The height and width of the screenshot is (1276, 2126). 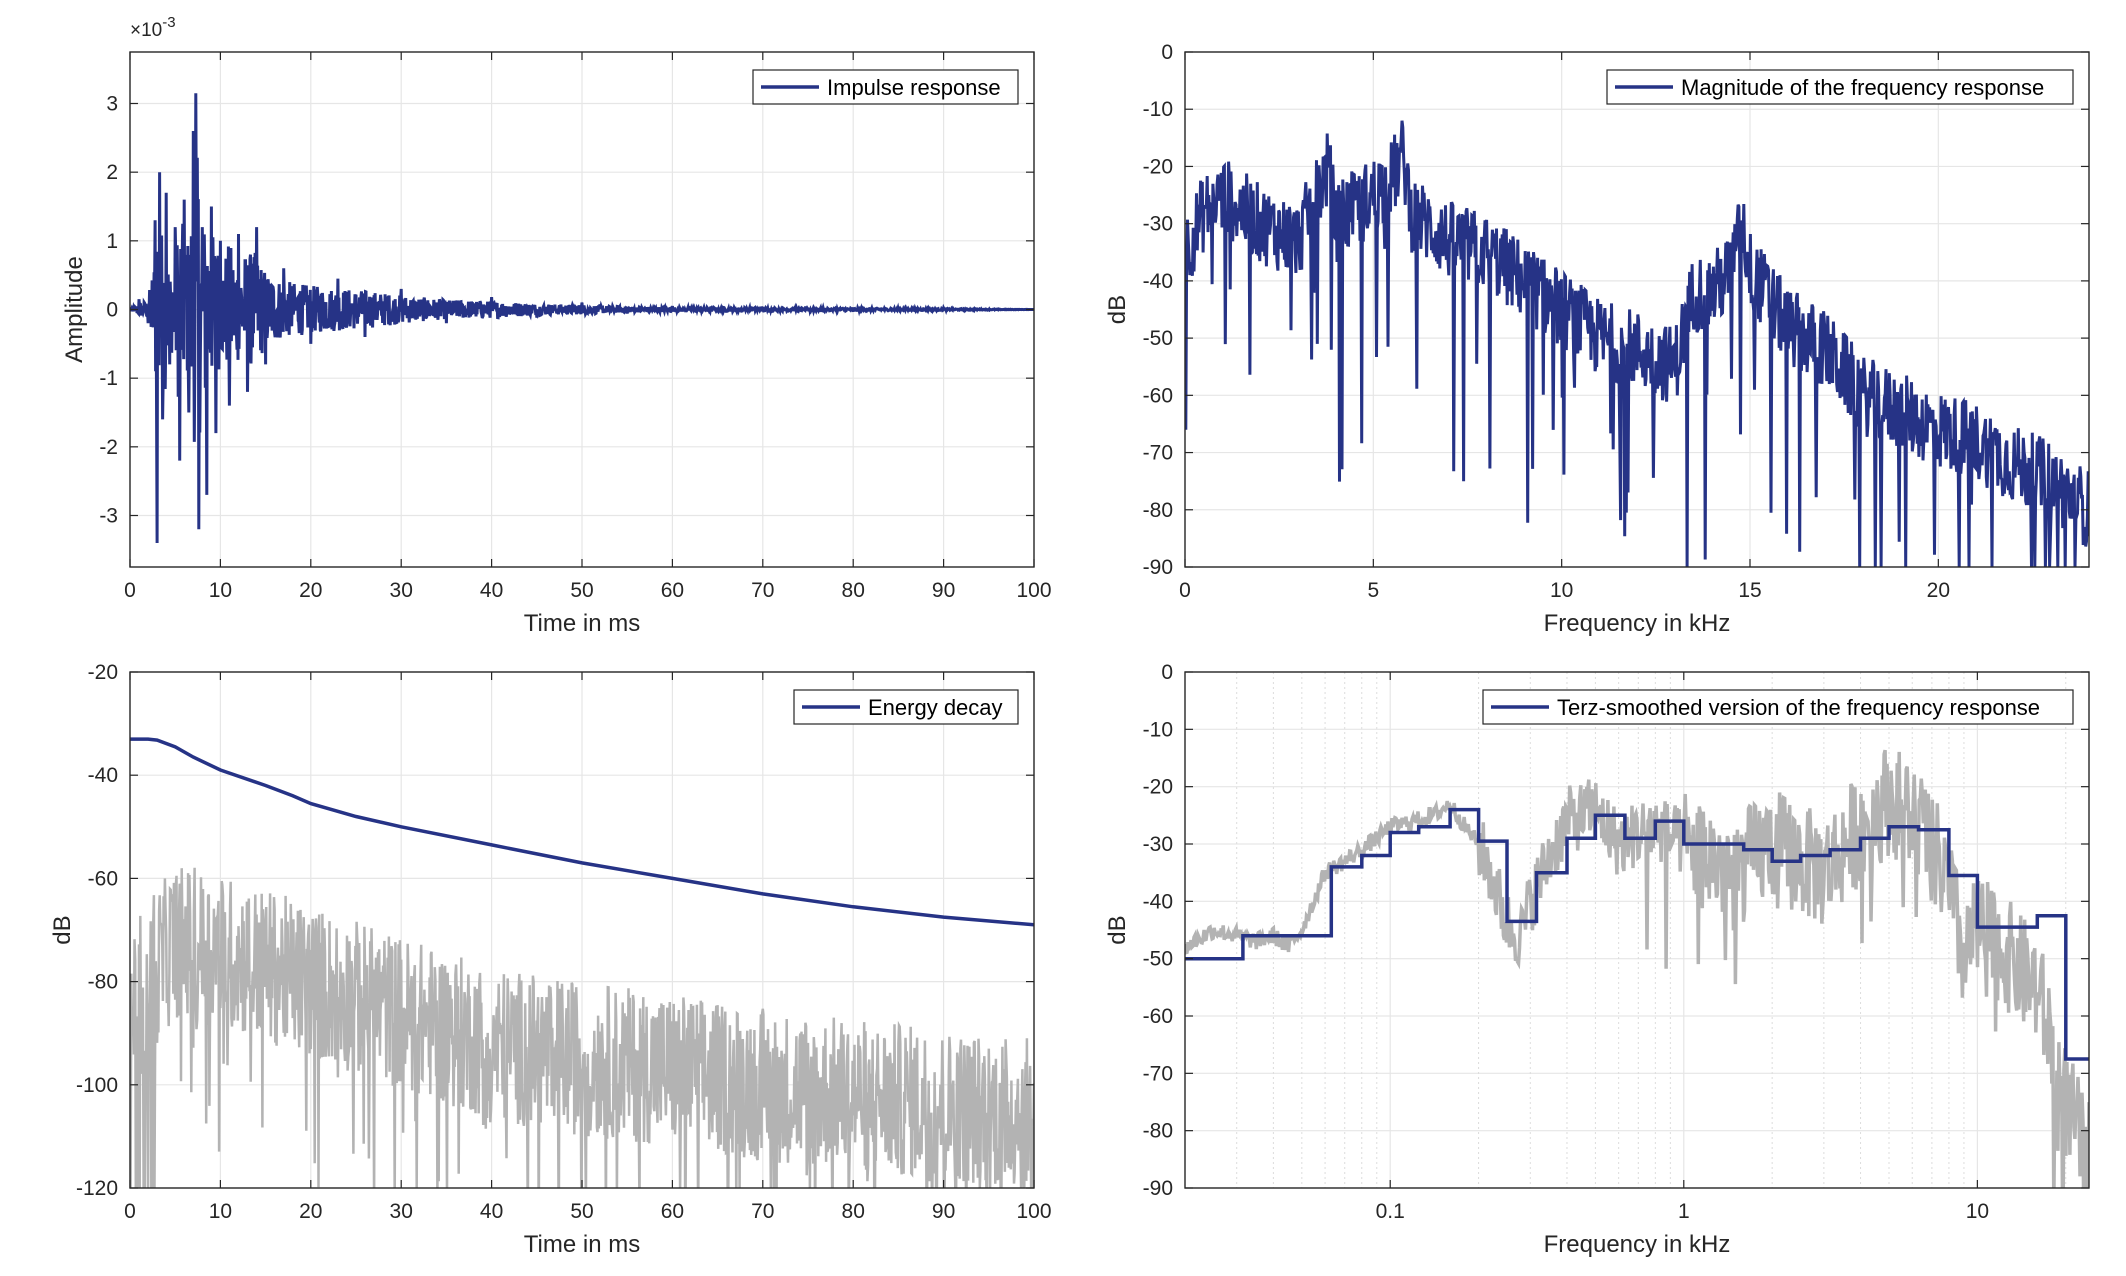 I want to click on legend-label: Energy decay, so click(x=935, y=707).